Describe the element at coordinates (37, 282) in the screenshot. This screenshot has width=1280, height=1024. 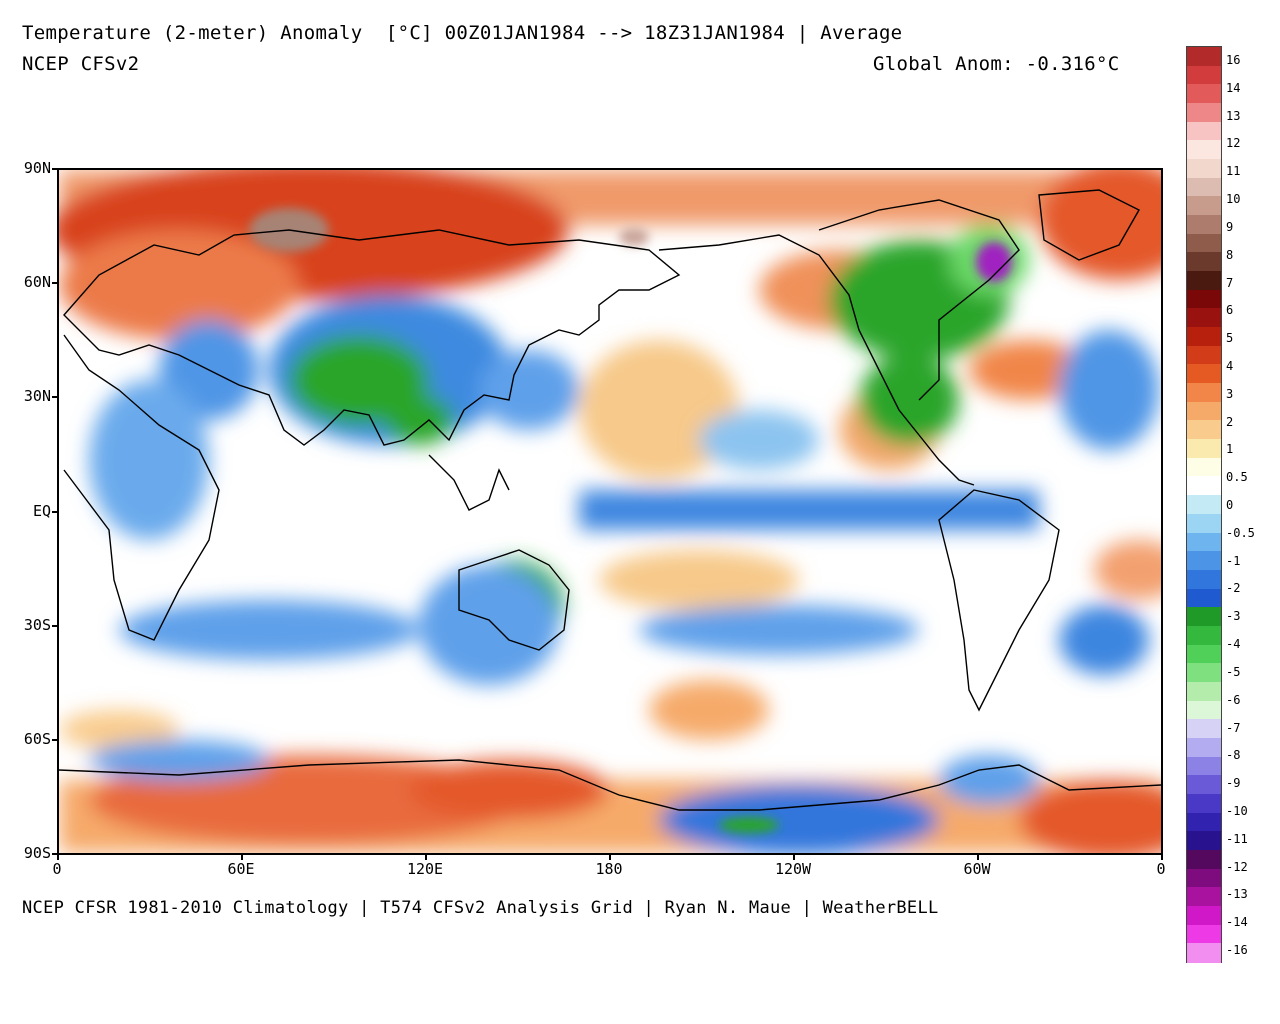
I see `lat-label: 60N` at that location.